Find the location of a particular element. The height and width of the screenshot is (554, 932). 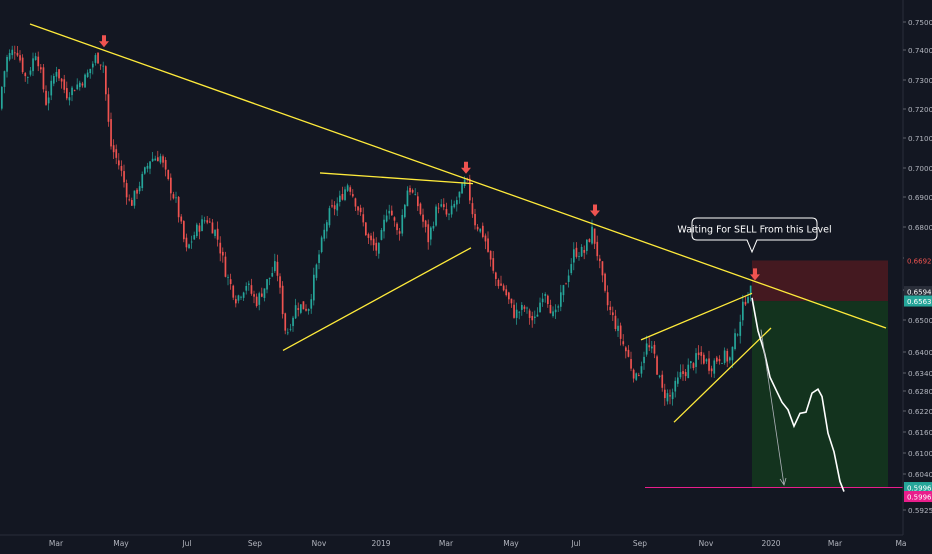

time-tick-label: Sep is located at coordinates (255, 543).